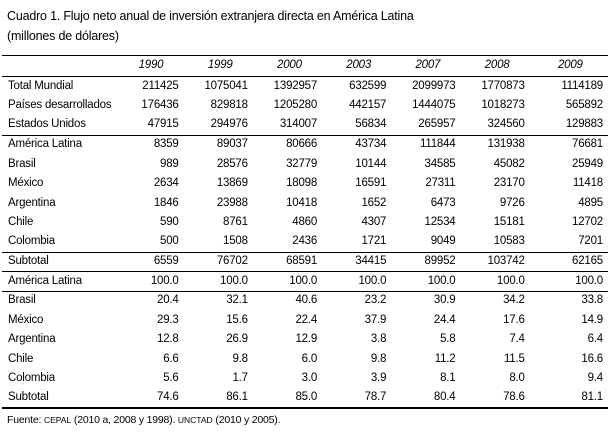 This screenshot has height=437, width=611. I want to click on cell-value: 22.4, so click(306, 319).